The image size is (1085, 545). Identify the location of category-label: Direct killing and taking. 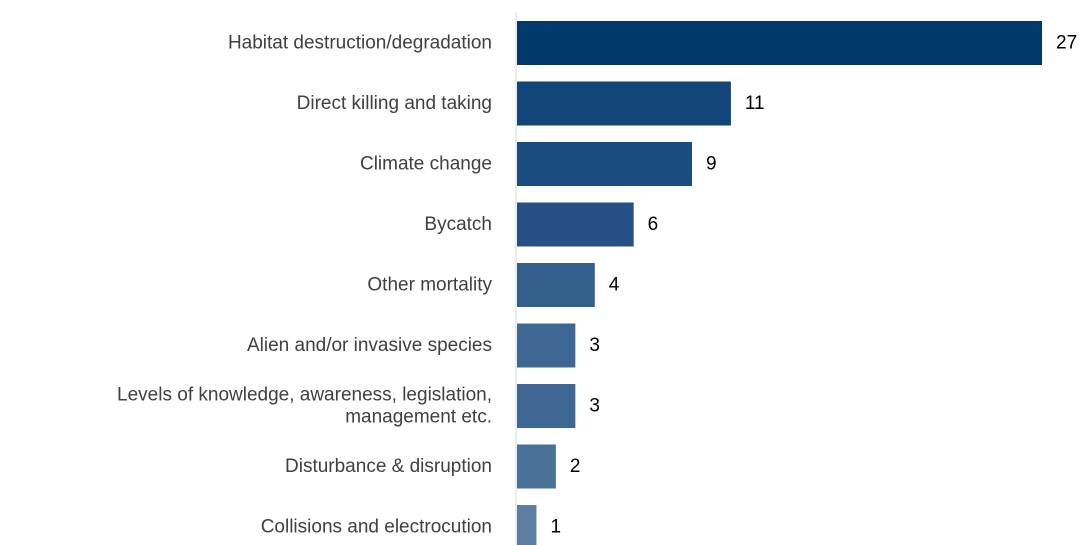
(394, 103).